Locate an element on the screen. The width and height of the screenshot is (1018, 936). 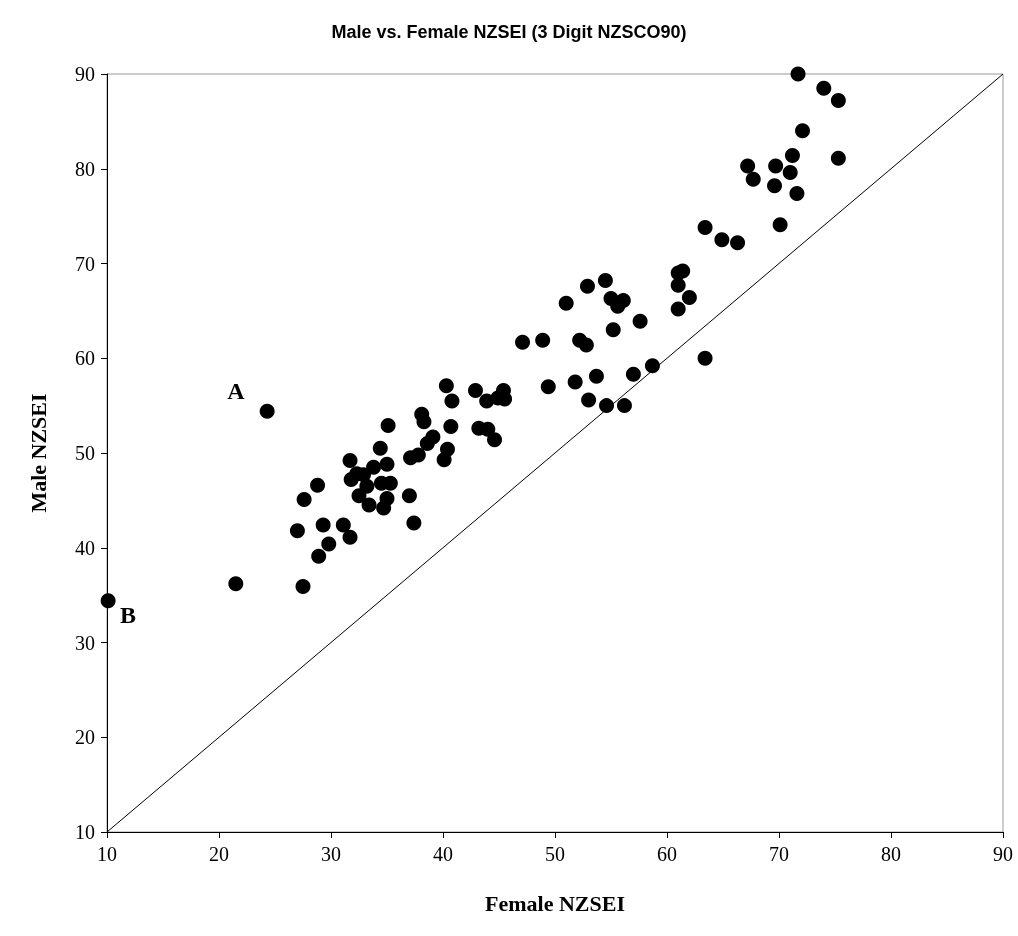
x-tick-label: 40 is located at coordinates (443, 854).